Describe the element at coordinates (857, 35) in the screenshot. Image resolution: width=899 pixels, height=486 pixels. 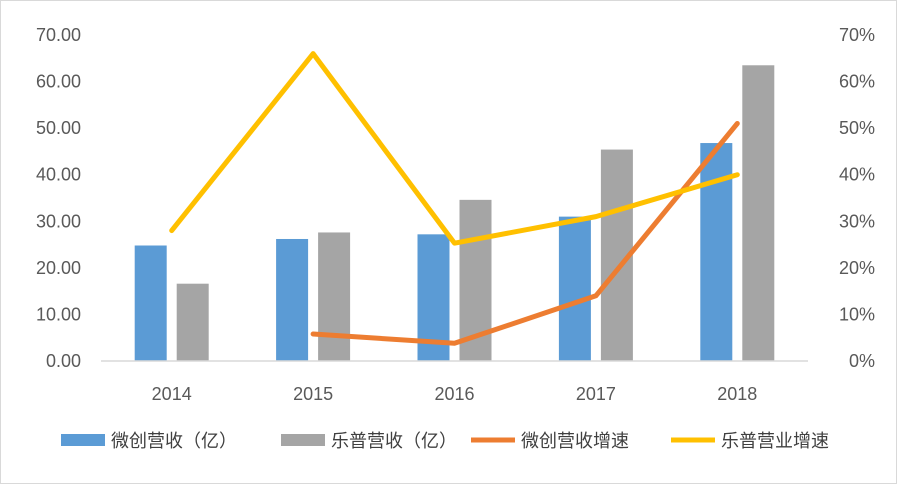
I see `right-axis-tick-label: 70%` at that location.